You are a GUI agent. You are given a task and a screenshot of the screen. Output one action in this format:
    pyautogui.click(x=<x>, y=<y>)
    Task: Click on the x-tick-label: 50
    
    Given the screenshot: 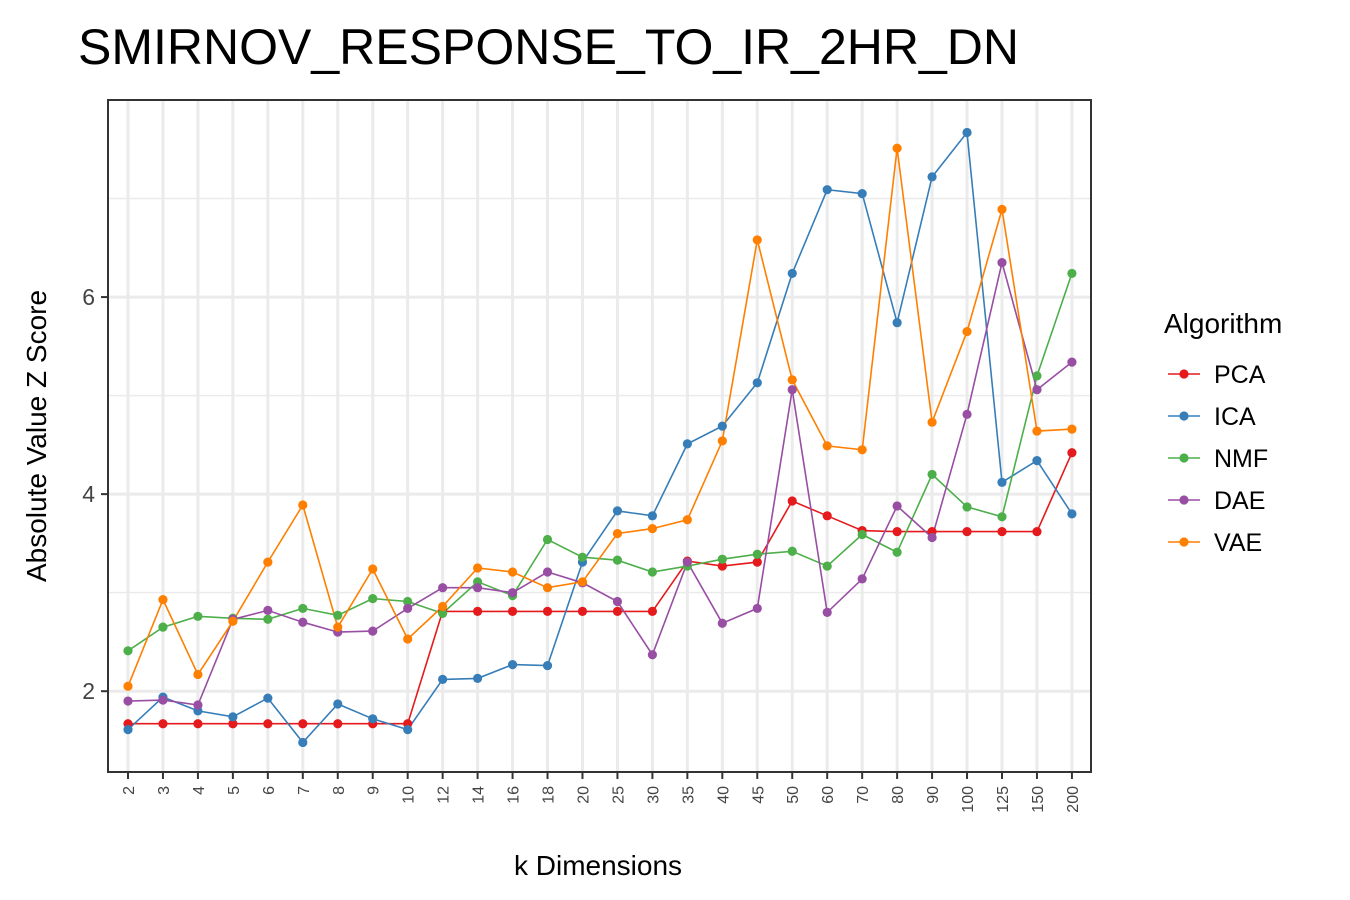 What is the action you would take?
    pyautogui.click(x=793, y=795)
    